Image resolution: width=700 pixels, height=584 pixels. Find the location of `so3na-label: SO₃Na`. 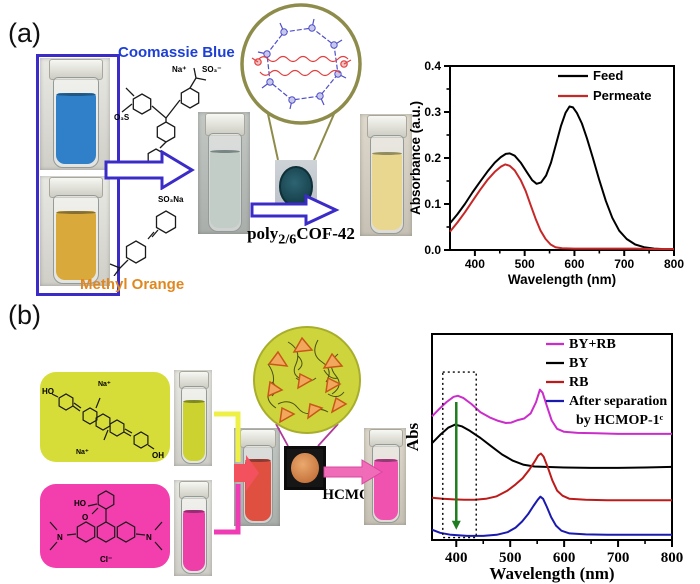

so3na-label: SO₃Na is located at coordinates (171, 199).